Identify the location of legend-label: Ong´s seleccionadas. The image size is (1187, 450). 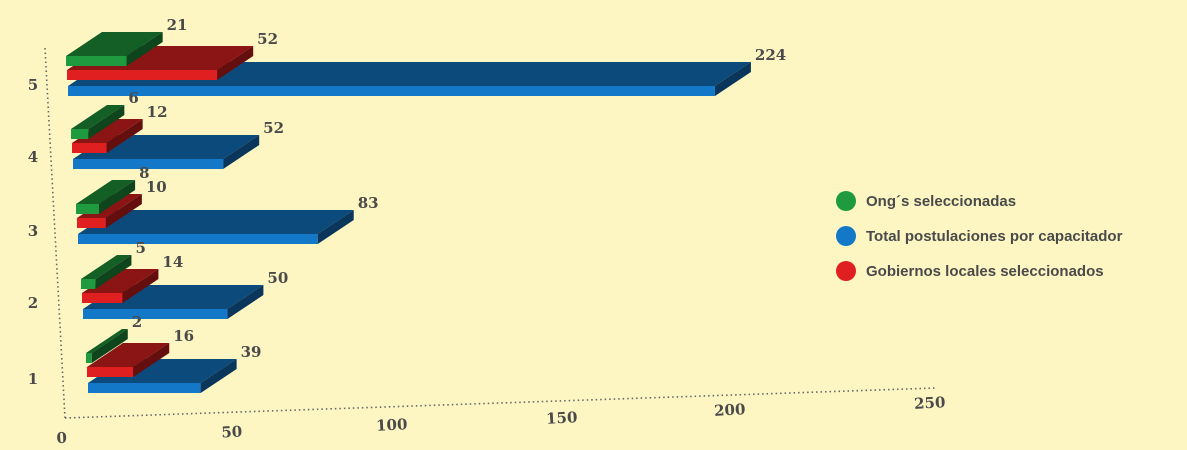
(941, 201).